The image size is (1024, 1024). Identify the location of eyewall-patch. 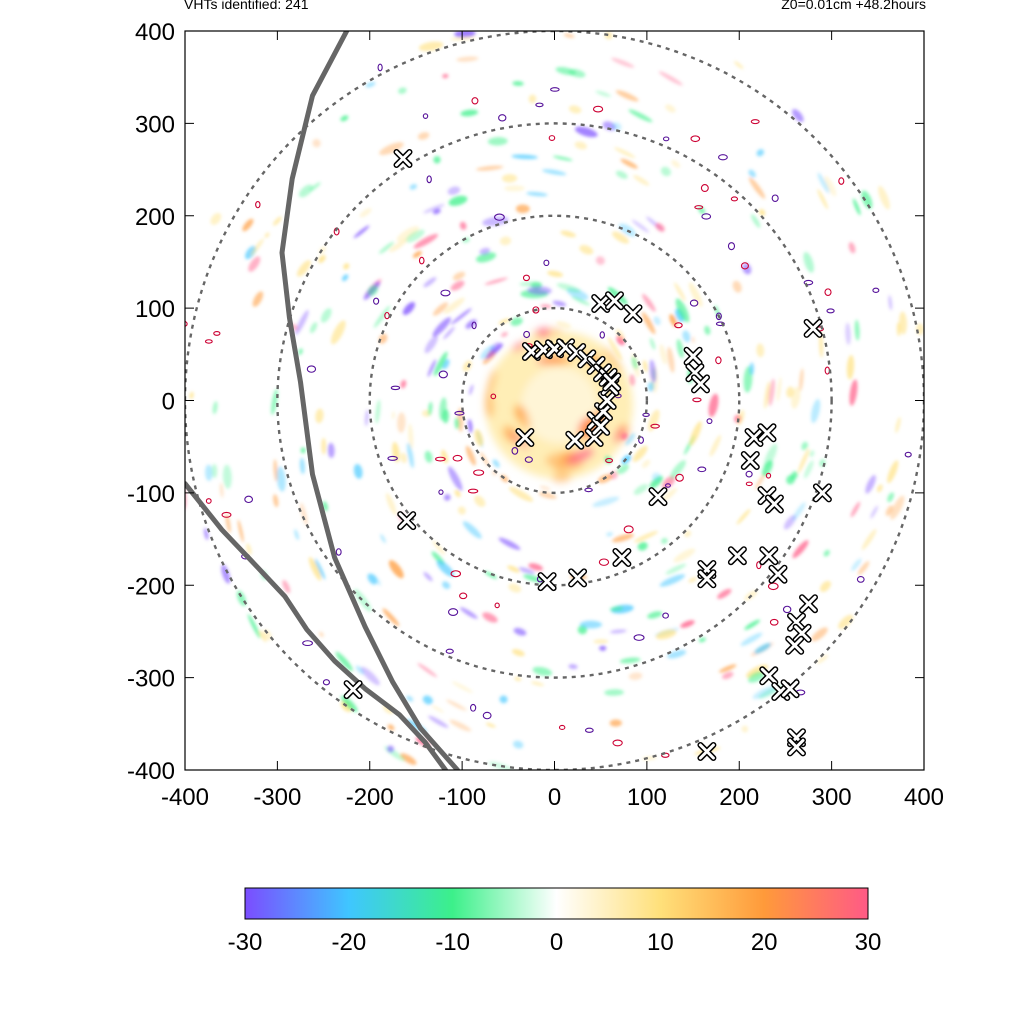
(561, 477).